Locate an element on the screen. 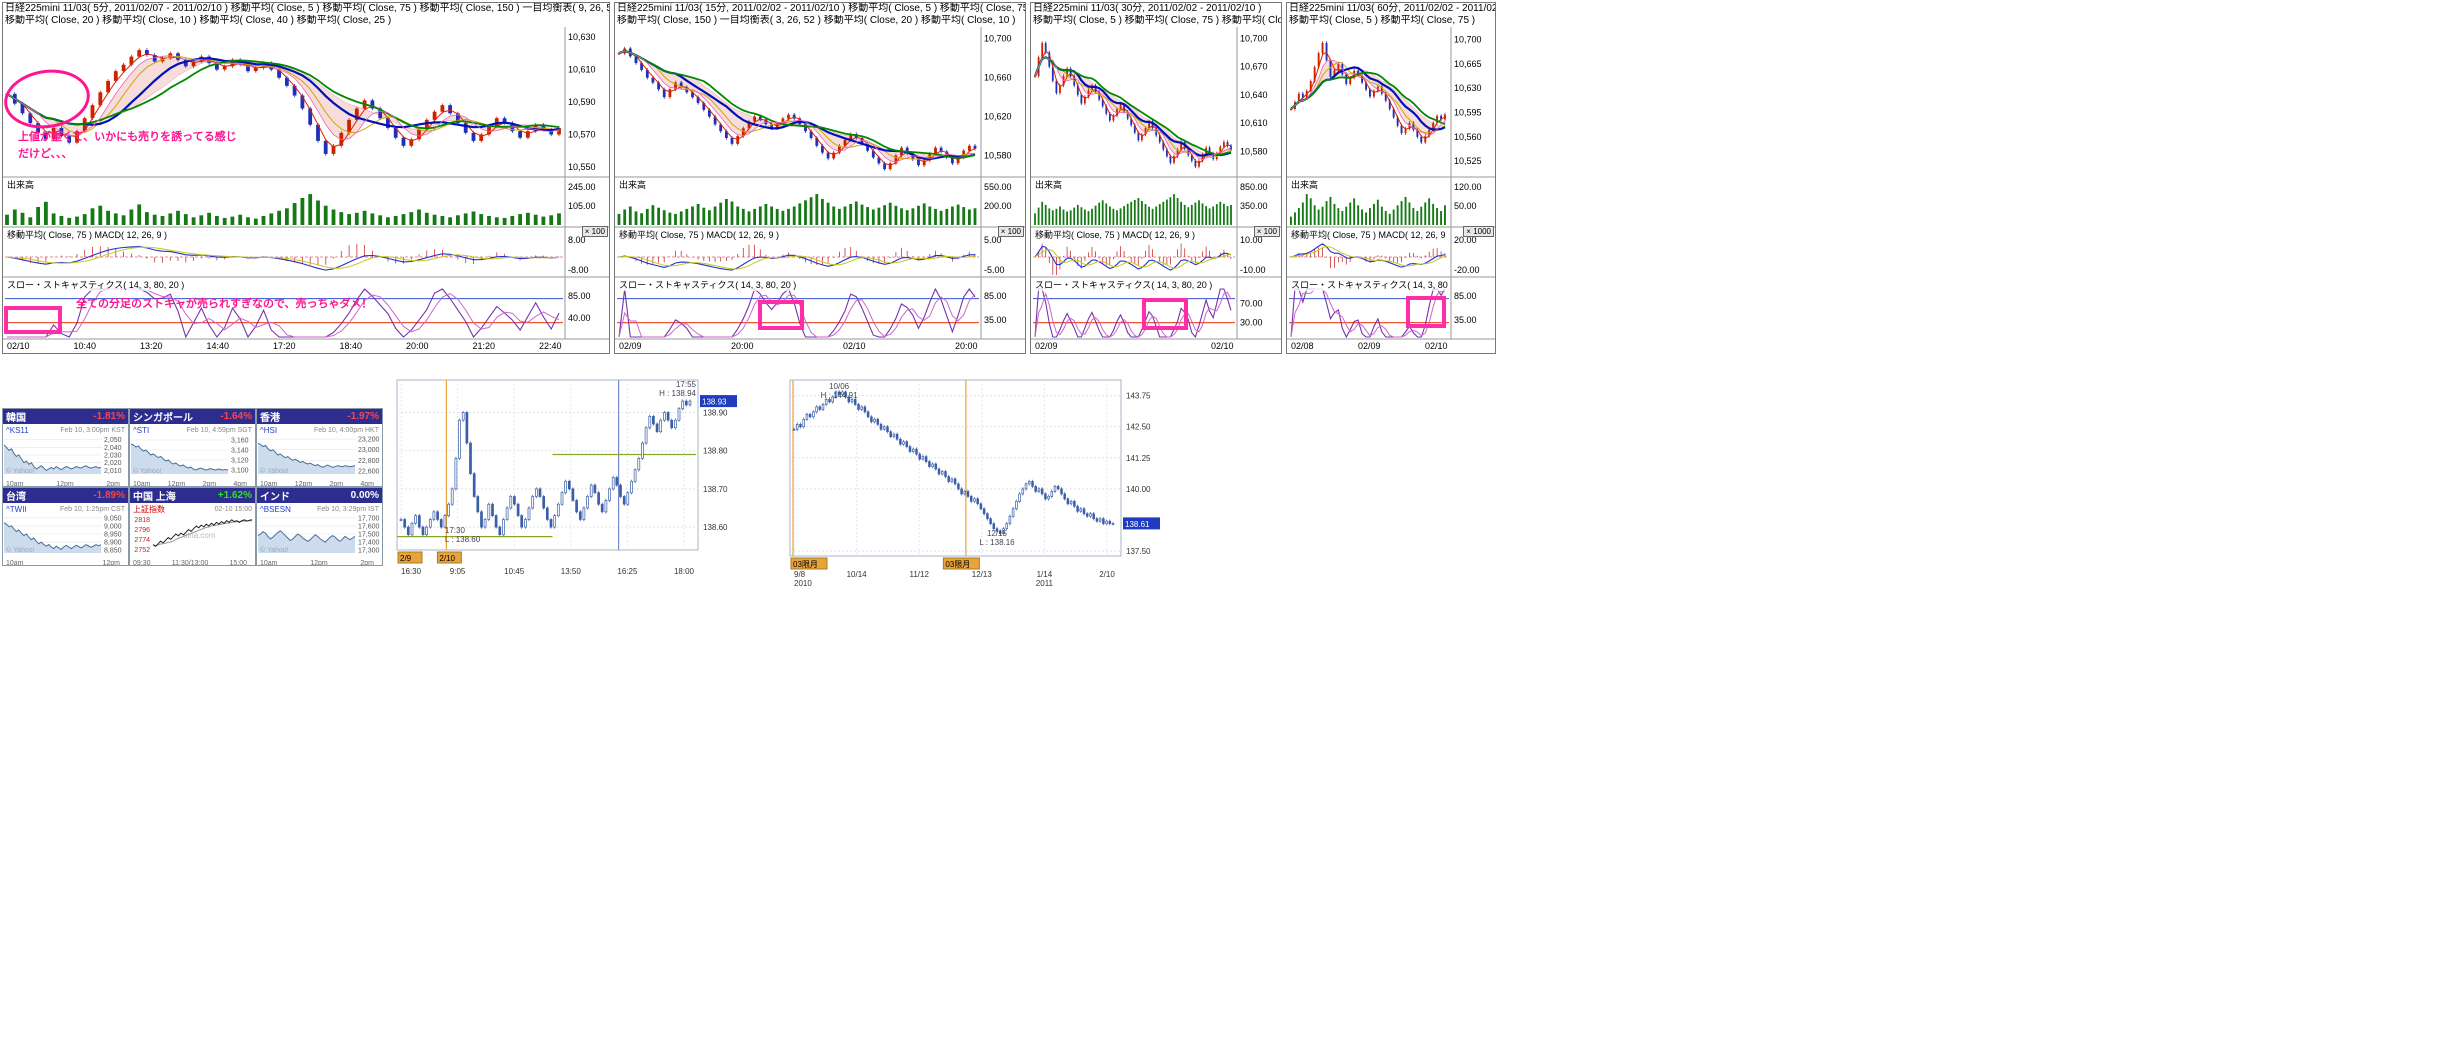  svg-text: 3,160 is located at coordinates (240, 441).